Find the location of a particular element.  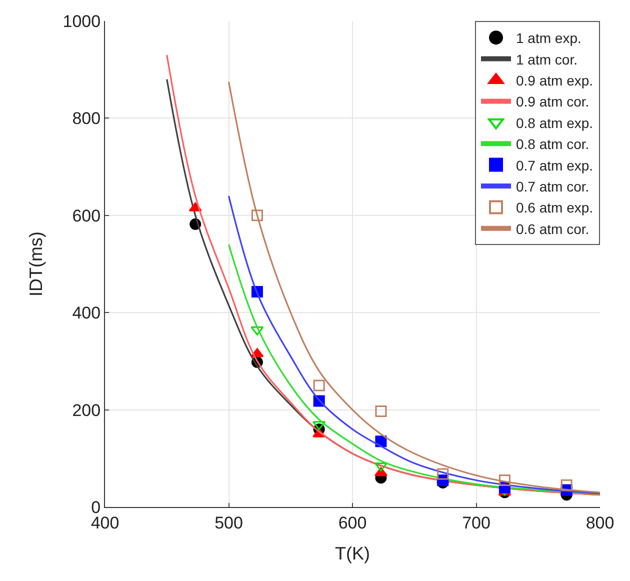

legend-label: 0.8 atm cor. is located at coordinates (553, 144).